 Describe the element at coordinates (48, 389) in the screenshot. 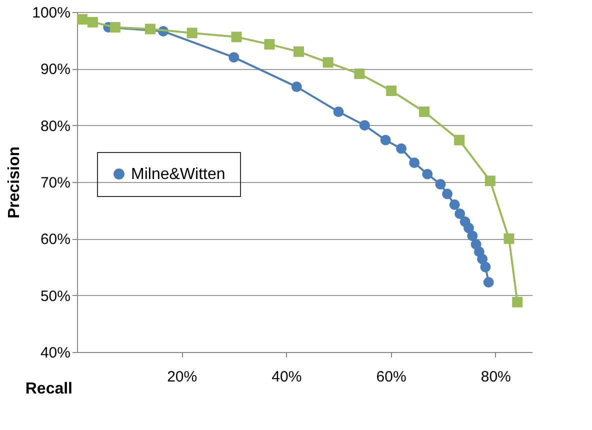

I see `x-axis-title: Recall` at that location.